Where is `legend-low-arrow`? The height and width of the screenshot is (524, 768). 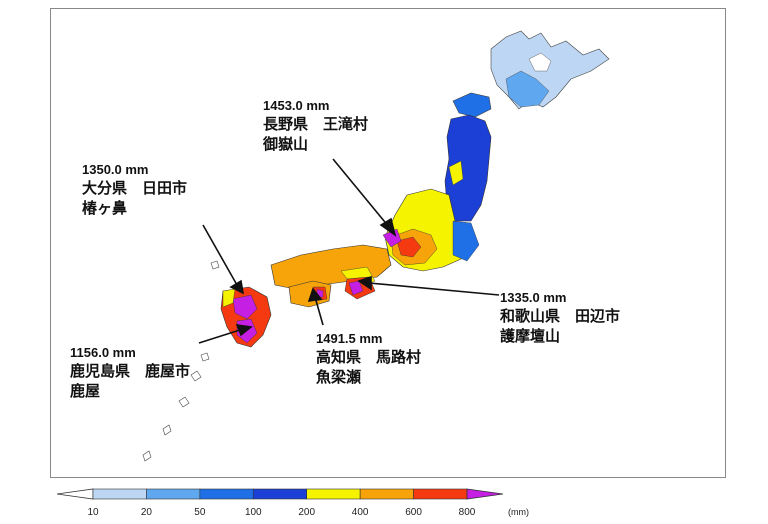 legend-low-arrow is located at coordinates (75, 494).